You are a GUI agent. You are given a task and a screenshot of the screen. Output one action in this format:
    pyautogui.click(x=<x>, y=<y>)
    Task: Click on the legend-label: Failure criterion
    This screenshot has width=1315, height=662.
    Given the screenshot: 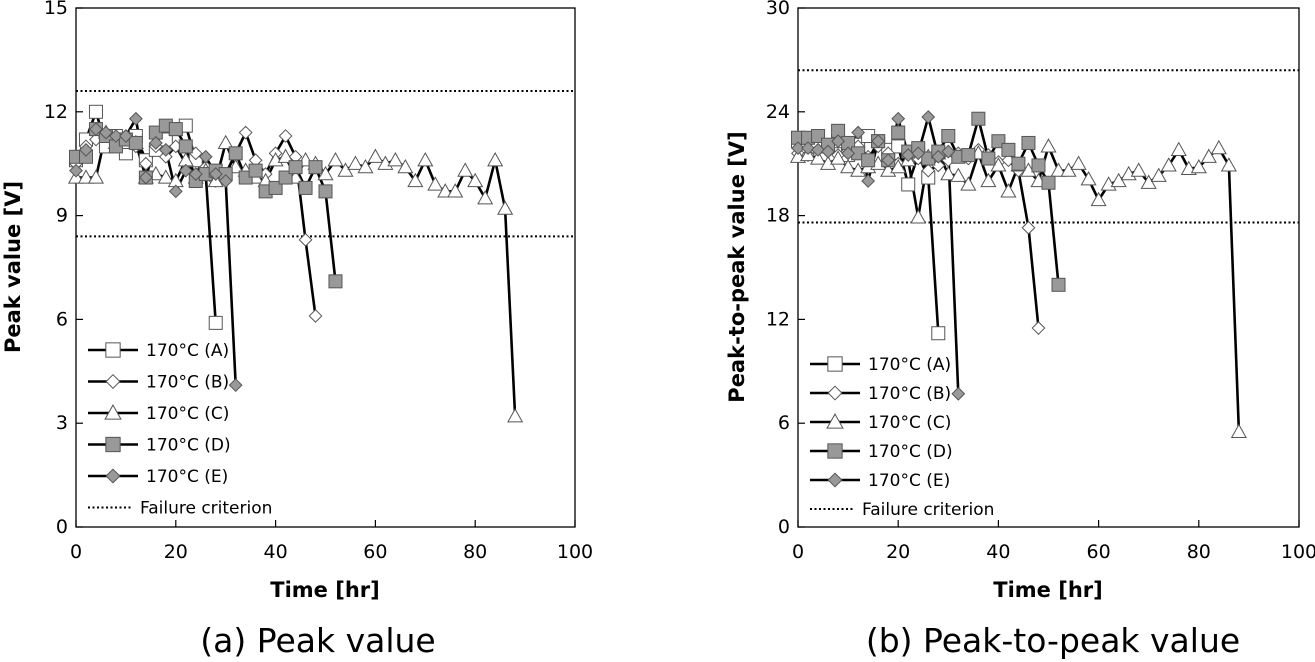 What is the action you would take?
    pyautogui.click(x=928, y=510)
    